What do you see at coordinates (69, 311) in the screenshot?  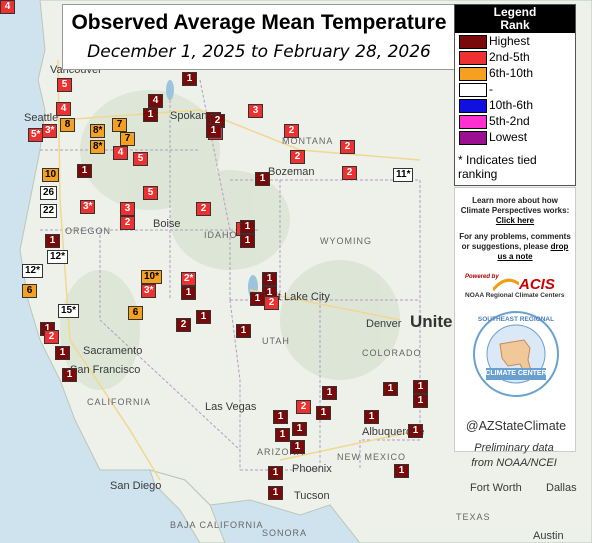 I see `station-marker: 15*` at bounding box center [69, 311].